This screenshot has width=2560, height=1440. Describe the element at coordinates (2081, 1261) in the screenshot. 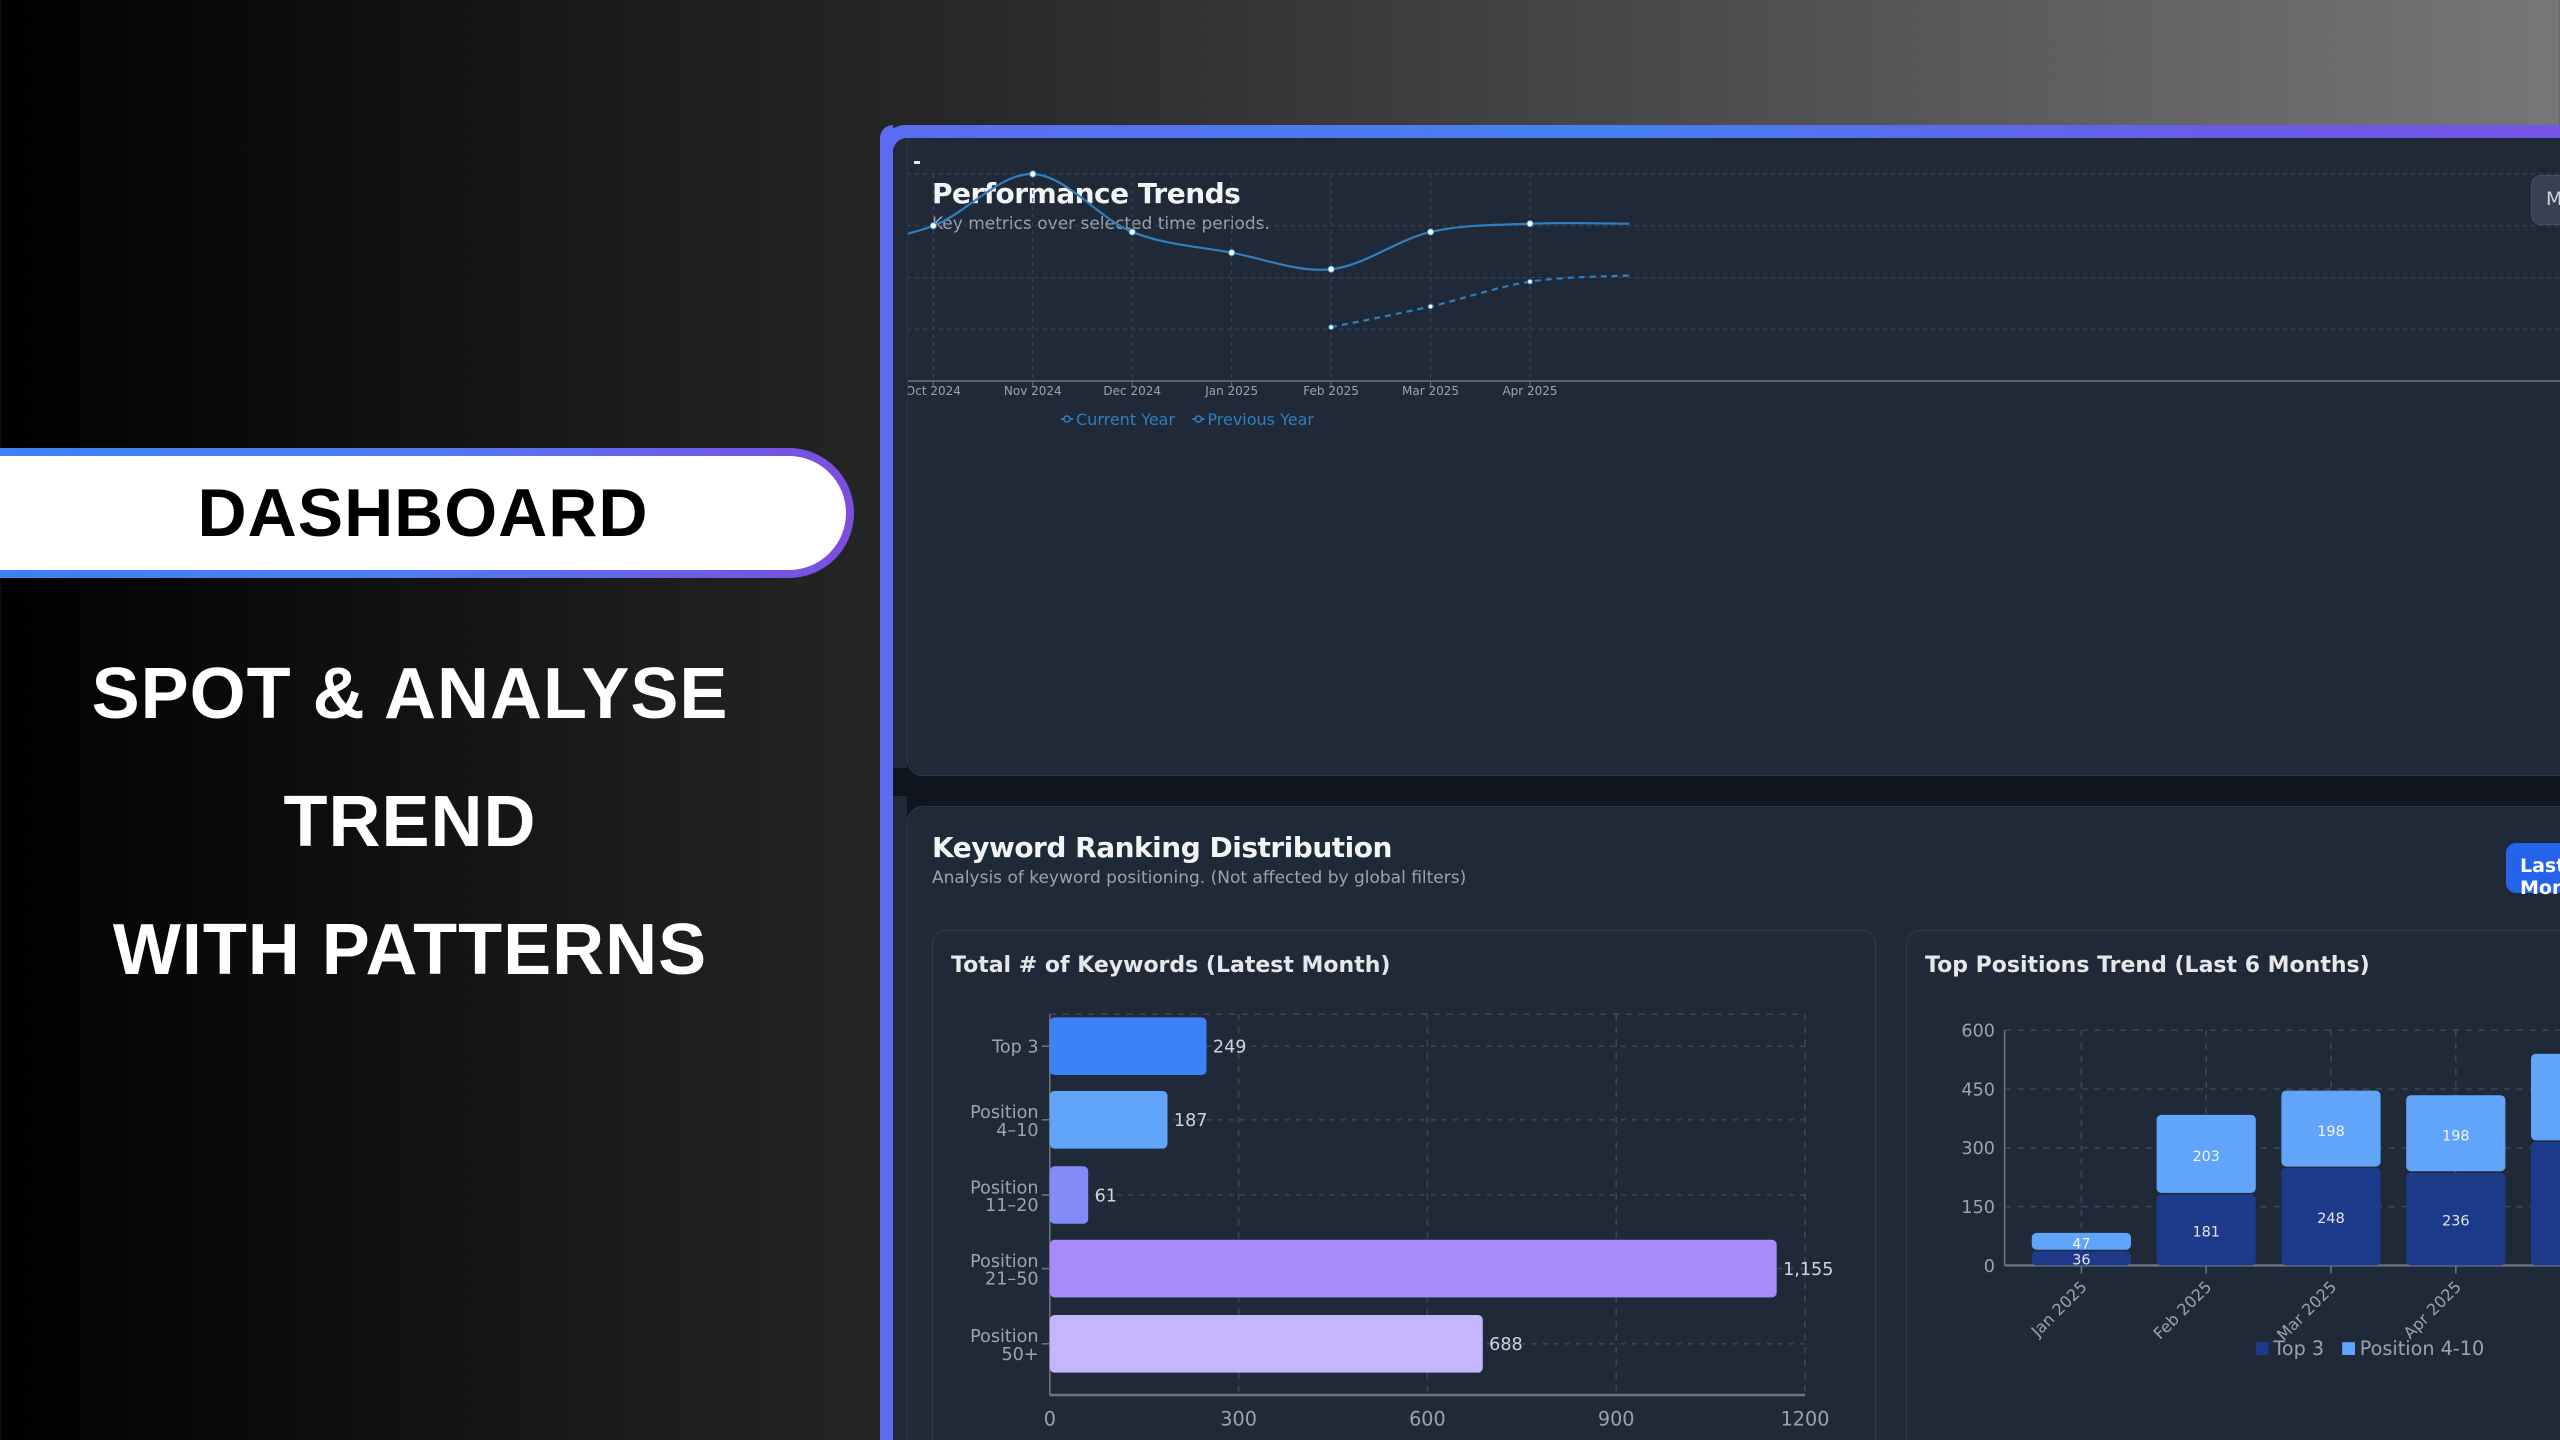

I see `svg-text: 36` at that location.